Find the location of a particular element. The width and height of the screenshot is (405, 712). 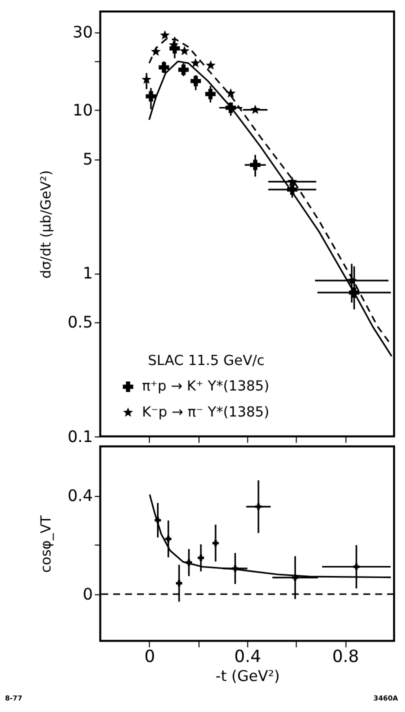

legend-label: π⁺p → K⁺ Y*(1385) is located at coordinates (206, 386).